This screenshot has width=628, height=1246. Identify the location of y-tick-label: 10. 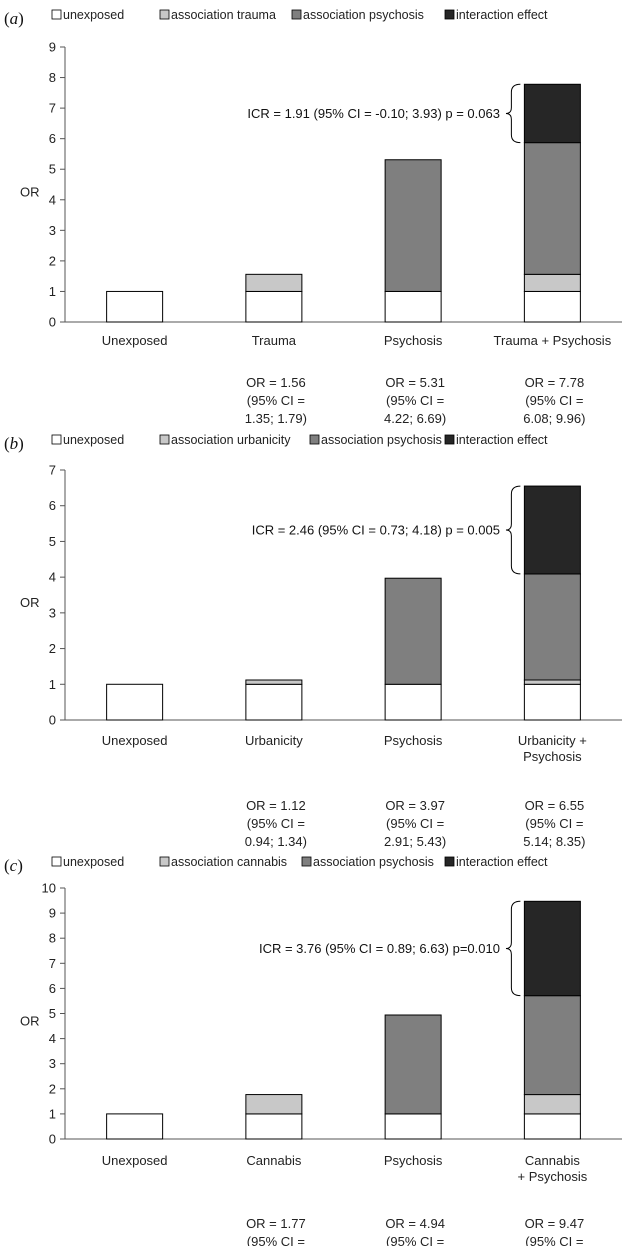
(49, 888).